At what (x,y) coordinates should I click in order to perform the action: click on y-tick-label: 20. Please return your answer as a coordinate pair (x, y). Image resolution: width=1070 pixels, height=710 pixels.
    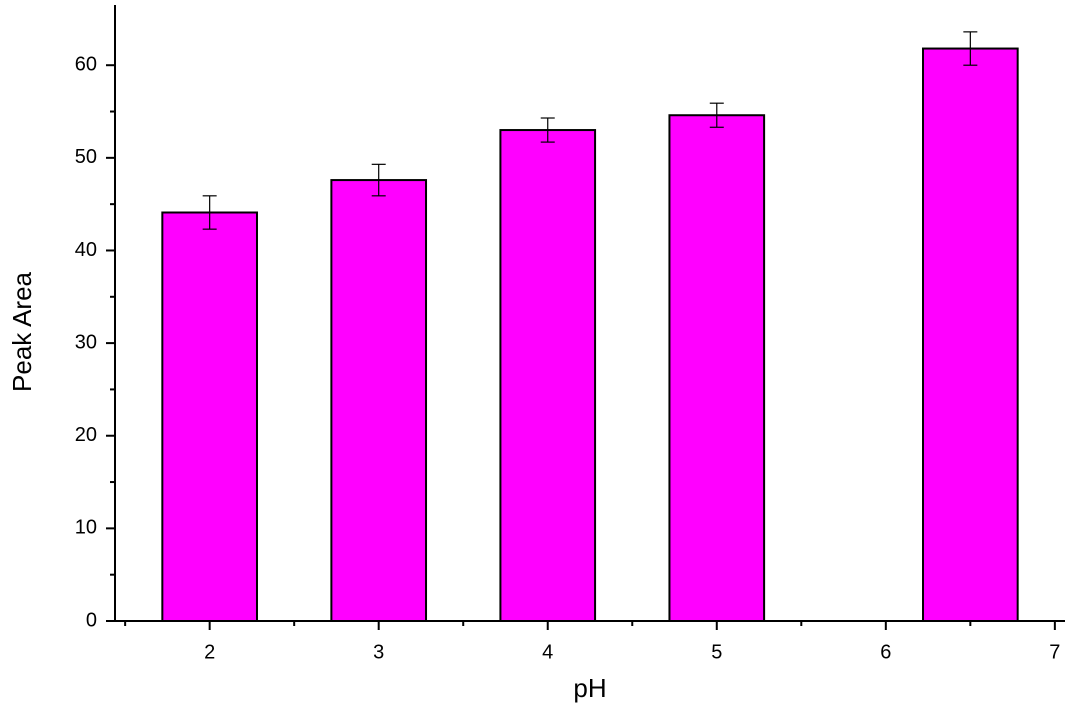
    Looking at the image, I should click on (86, 435).